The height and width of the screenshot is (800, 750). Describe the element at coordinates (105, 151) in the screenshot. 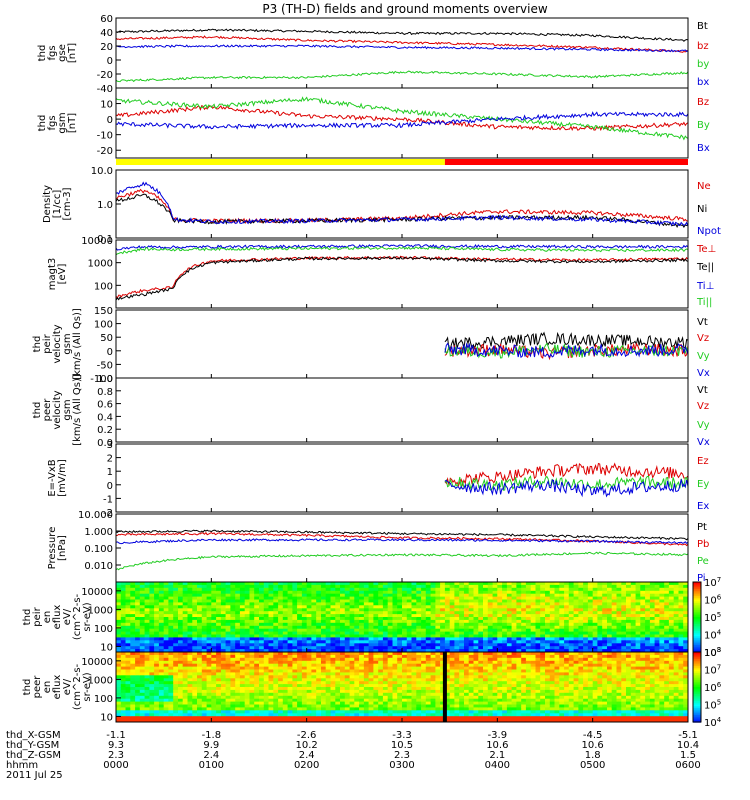

I see `y-tick-label: -20` at that location.